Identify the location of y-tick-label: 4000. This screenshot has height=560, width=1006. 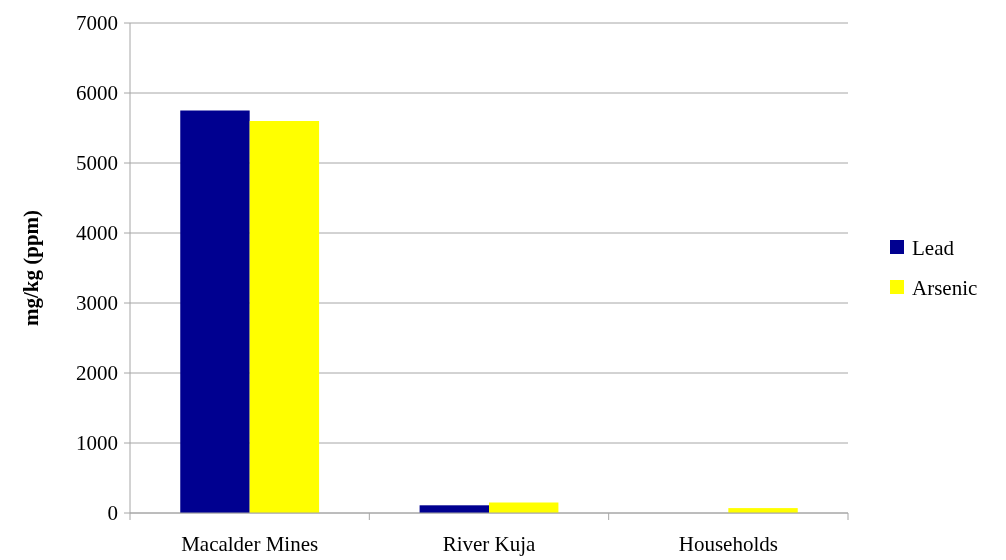
(97, 233).